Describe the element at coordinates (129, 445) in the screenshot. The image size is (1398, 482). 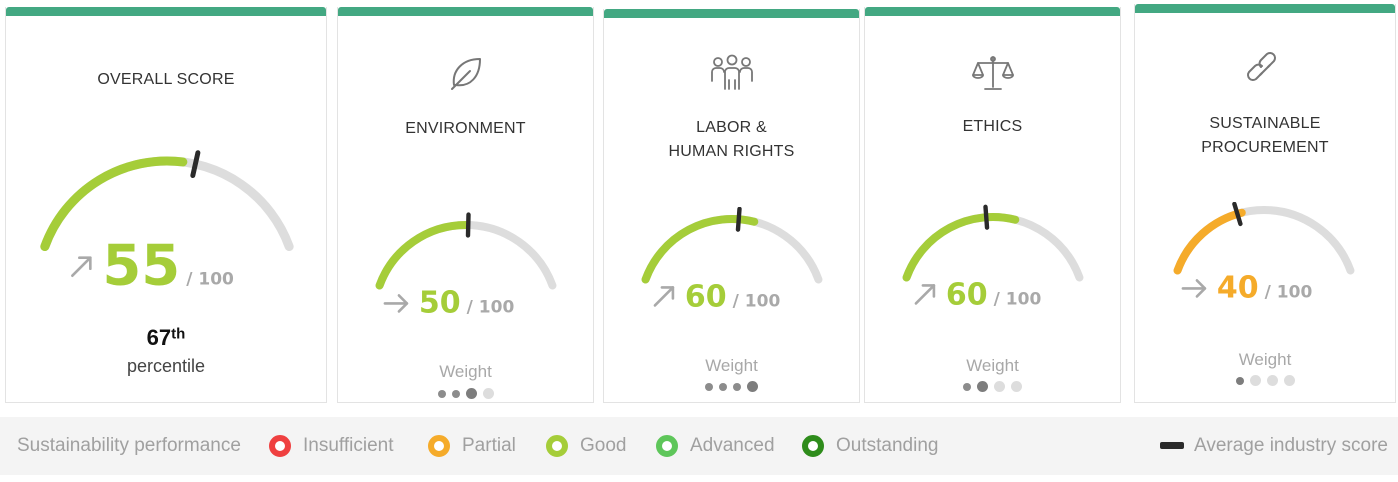
I see `legend-title: Sustainability performance` at that location.